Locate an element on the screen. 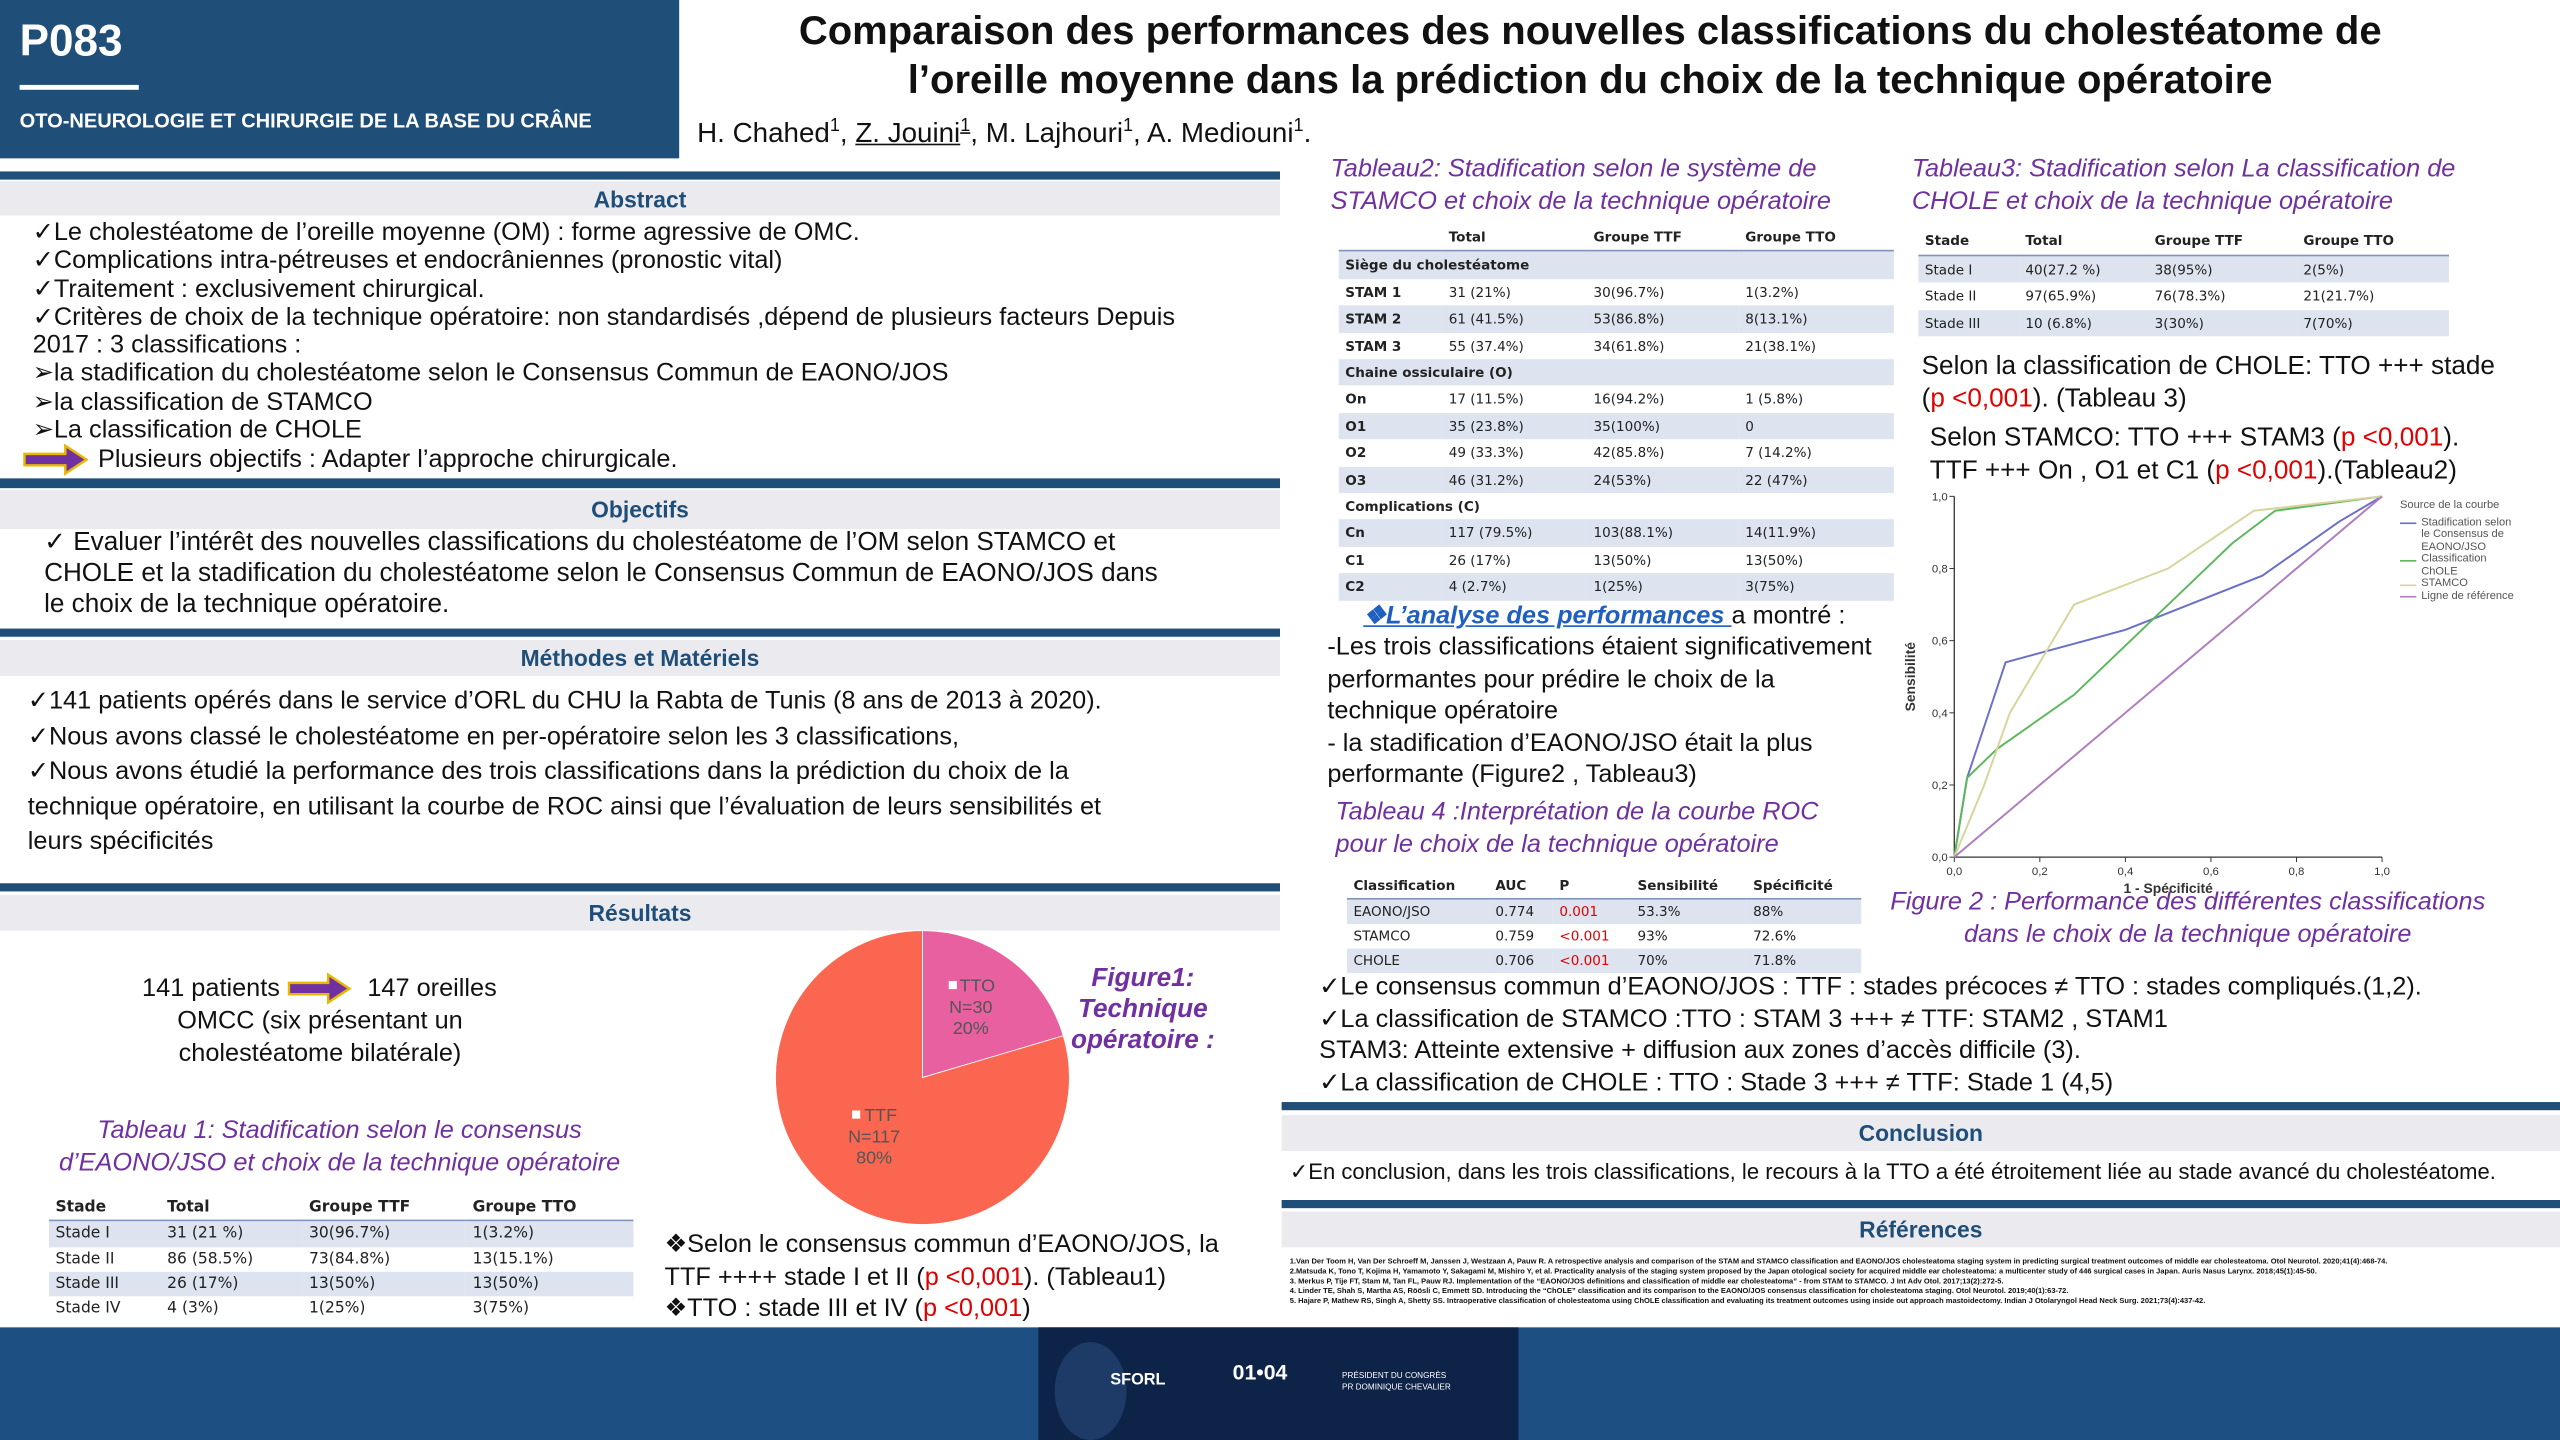 The height and width of the screenshot is (1440, 2560). table-cell: 3(75%) is located at coordinates (501, 1308).